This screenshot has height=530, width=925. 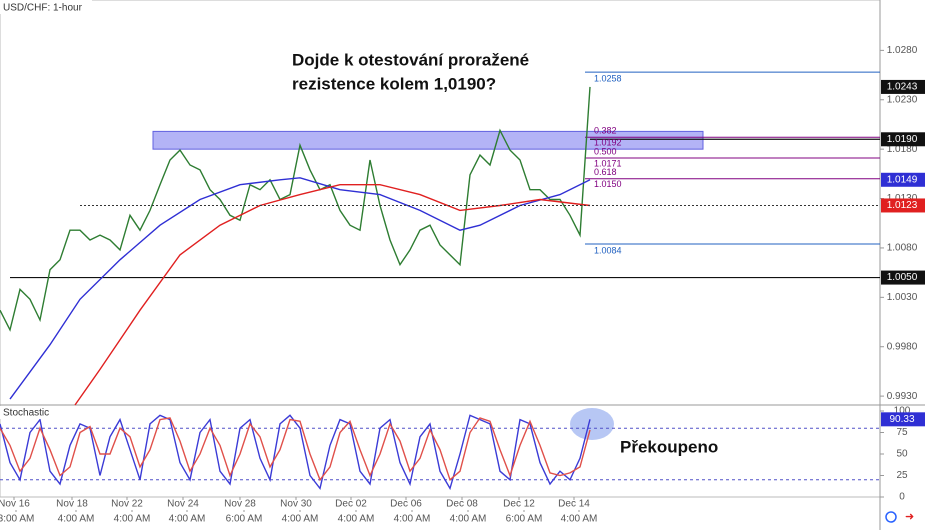 What do you see at coordinates (891, 517) in the screenshot?
I see `icon` at bounding box center [891, 517].